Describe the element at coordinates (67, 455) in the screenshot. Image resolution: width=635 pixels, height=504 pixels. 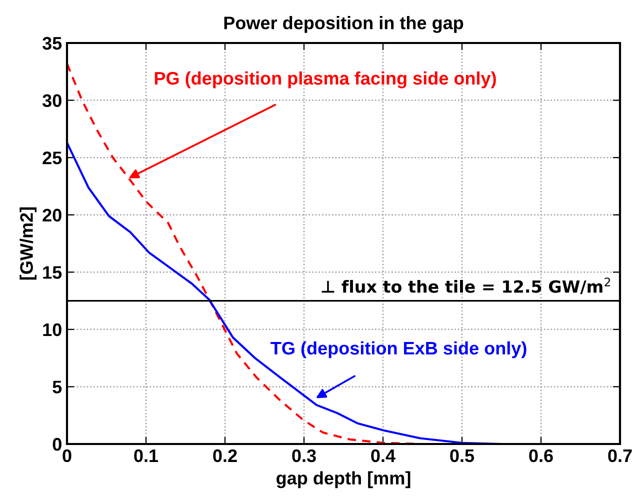
I see `x-tick-label: 0` at that location.